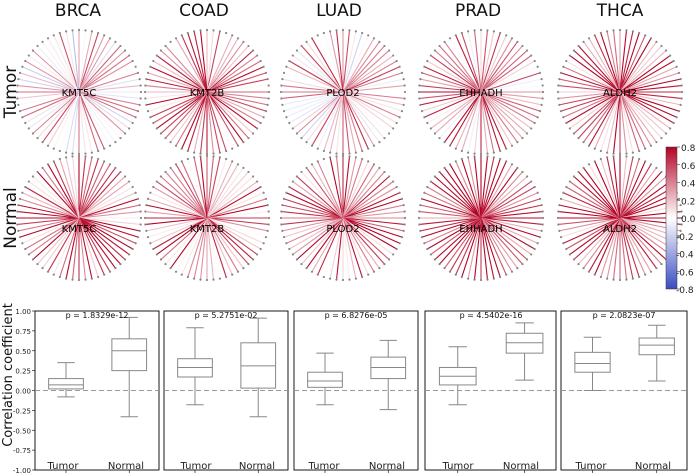 This screenshot has height=476, width=700. Describe the element at coordinates (653, 466) in the screenshot. I see `x-tick-normal-thca: Normal` at that location.